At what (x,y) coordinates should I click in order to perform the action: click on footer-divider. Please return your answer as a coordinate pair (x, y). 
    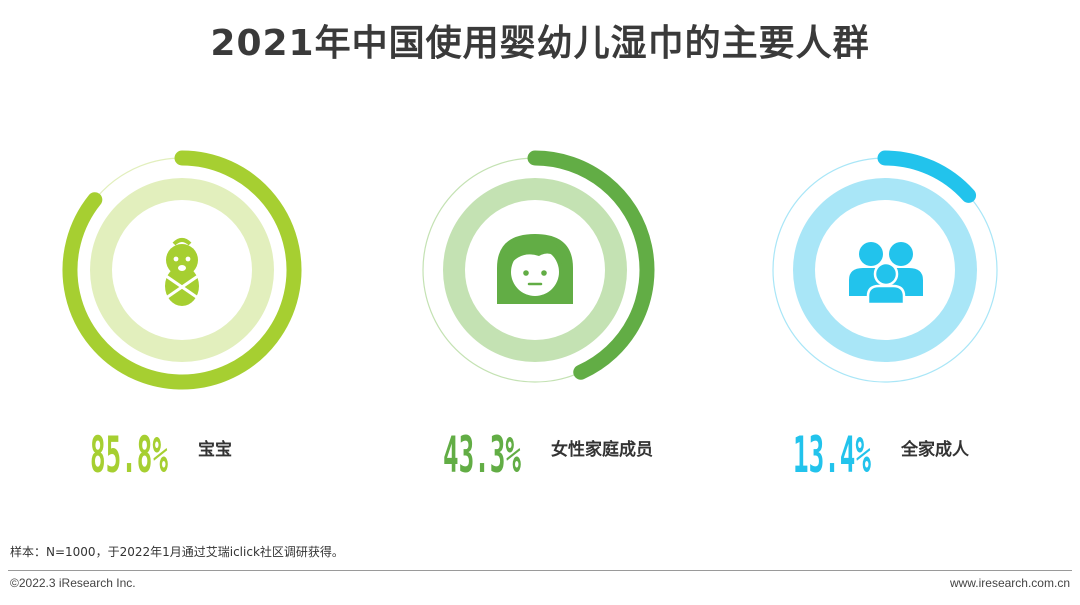
    Looking at the image, I should click on (540, 570).